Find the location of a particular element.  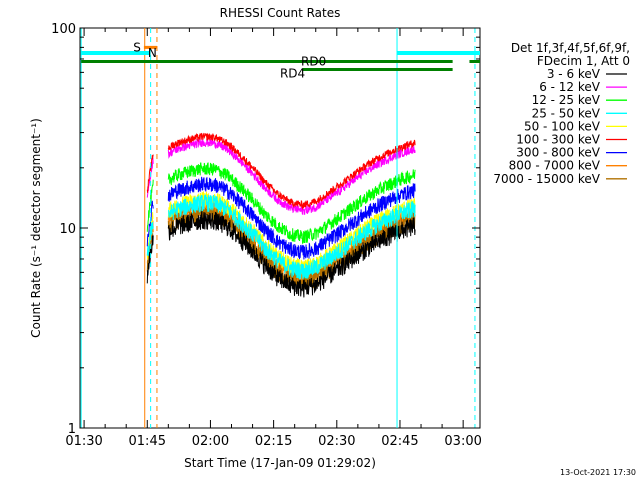

data-layer is located at coordinates (281, 215).